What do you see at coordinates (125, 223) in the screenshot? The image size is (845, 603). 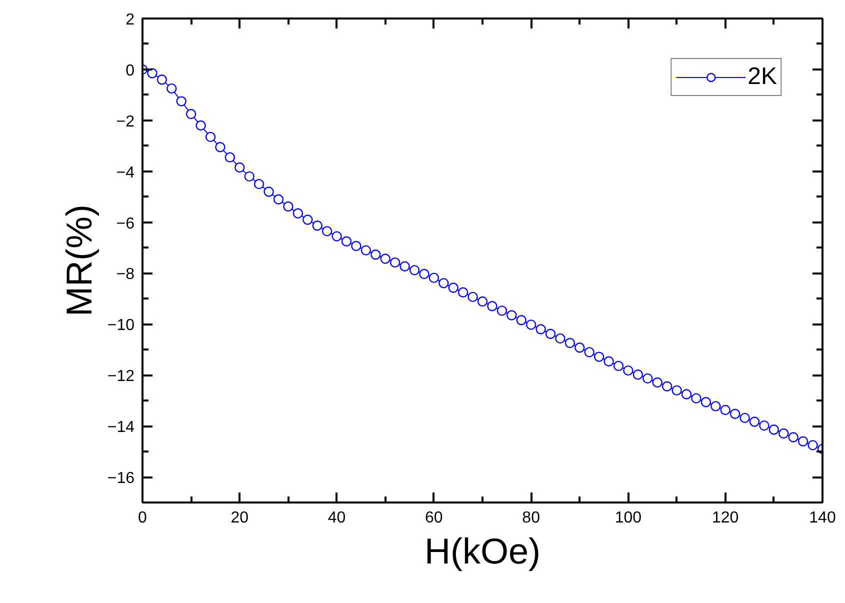 I see `y-tick-label: −6` at bounding box center [125, 223].